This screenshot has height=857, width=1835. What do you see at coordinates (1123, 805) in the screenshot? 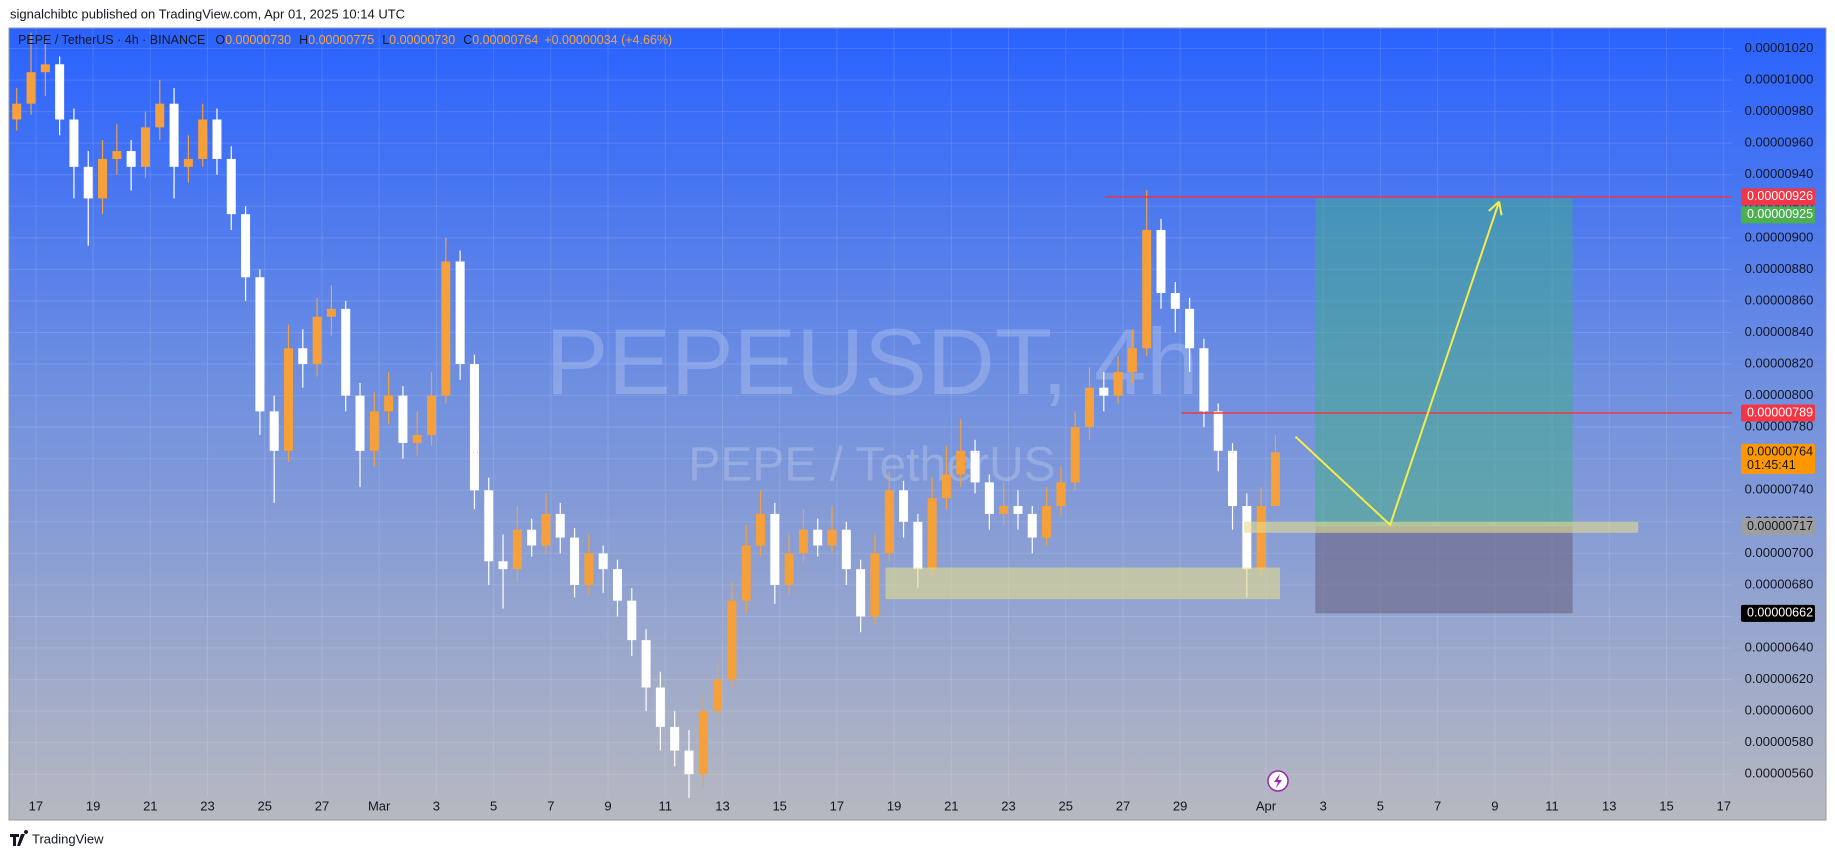
I see `x-tick-label: 27` at bounding box center [1123, 805].